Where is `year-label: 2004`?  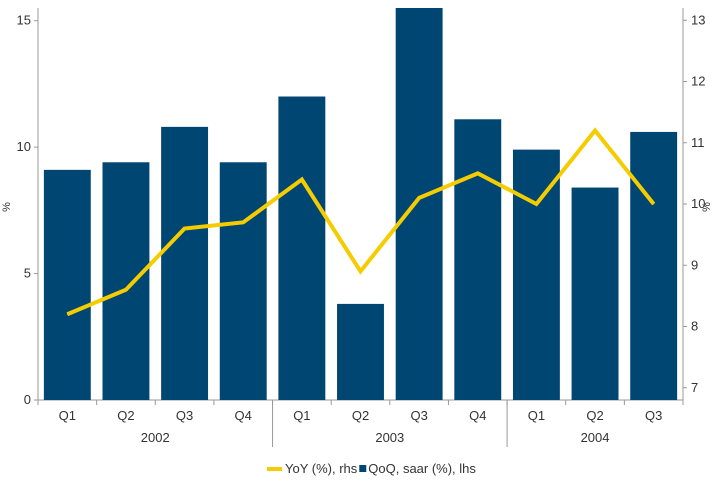 year-label: 2004 is located at coordinates (595, 437).